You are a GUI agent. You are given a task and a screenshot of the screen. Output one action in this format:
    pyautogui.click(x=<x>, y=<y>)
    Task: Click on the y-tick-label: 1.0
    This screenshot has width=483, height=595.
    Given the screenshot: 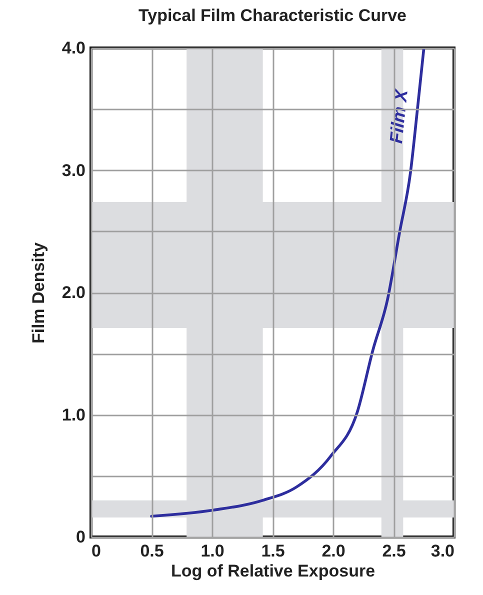 What is the action you would take?
    pyautogui.click(x=74, y=414)
    